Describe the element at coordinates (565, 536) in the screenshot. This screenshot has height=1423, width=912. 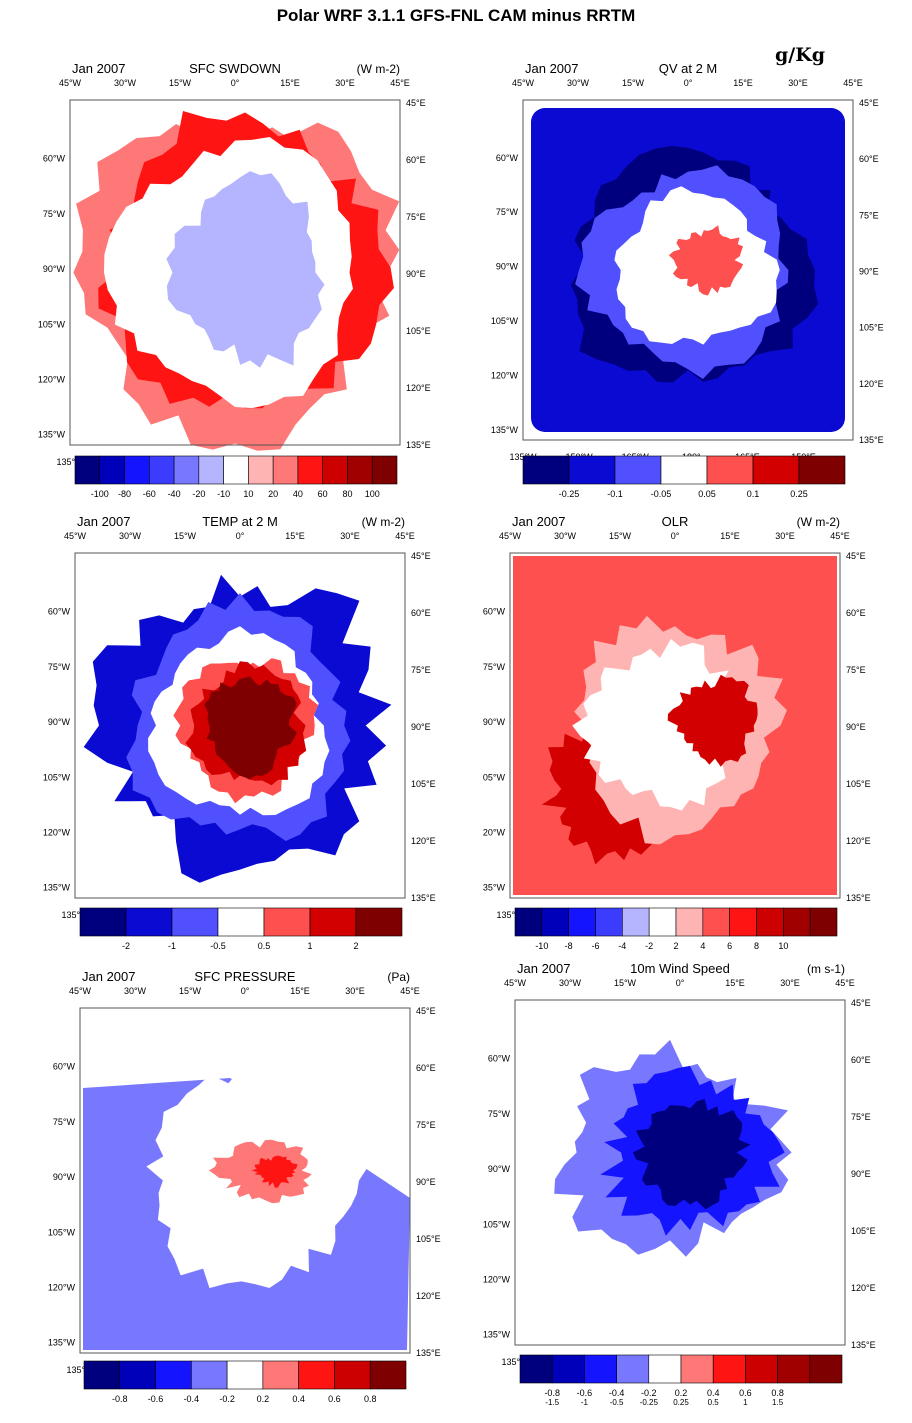
I see `top-tick: 30°W` at that location.